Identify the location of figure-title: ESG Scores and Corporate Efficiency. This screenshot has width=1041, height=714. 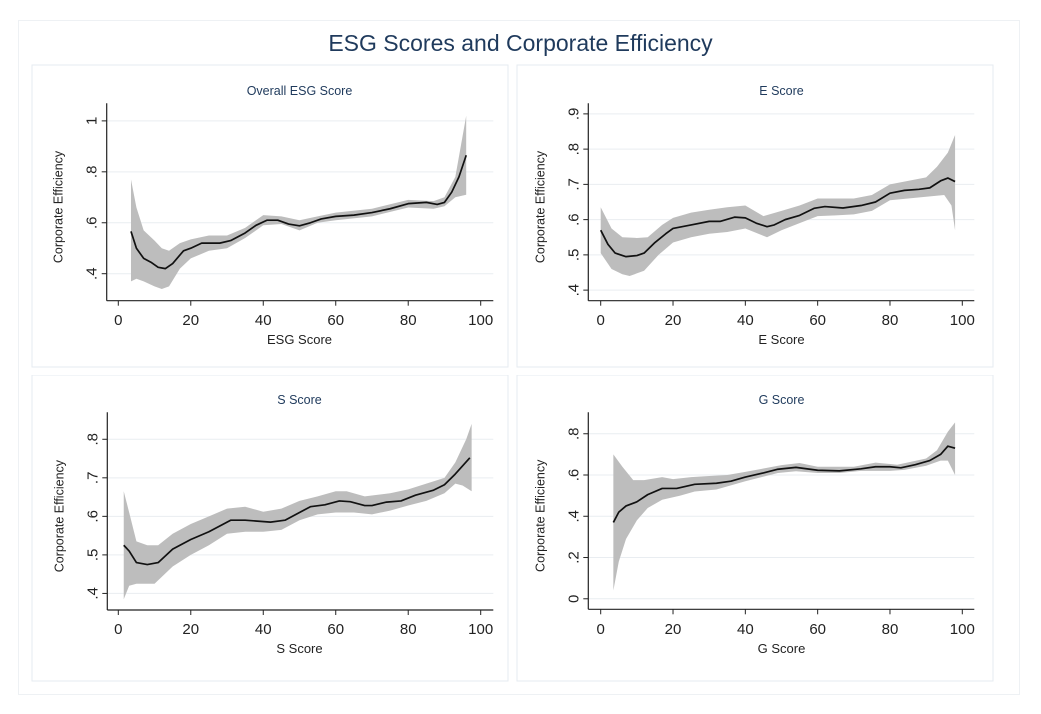
(520, 43).